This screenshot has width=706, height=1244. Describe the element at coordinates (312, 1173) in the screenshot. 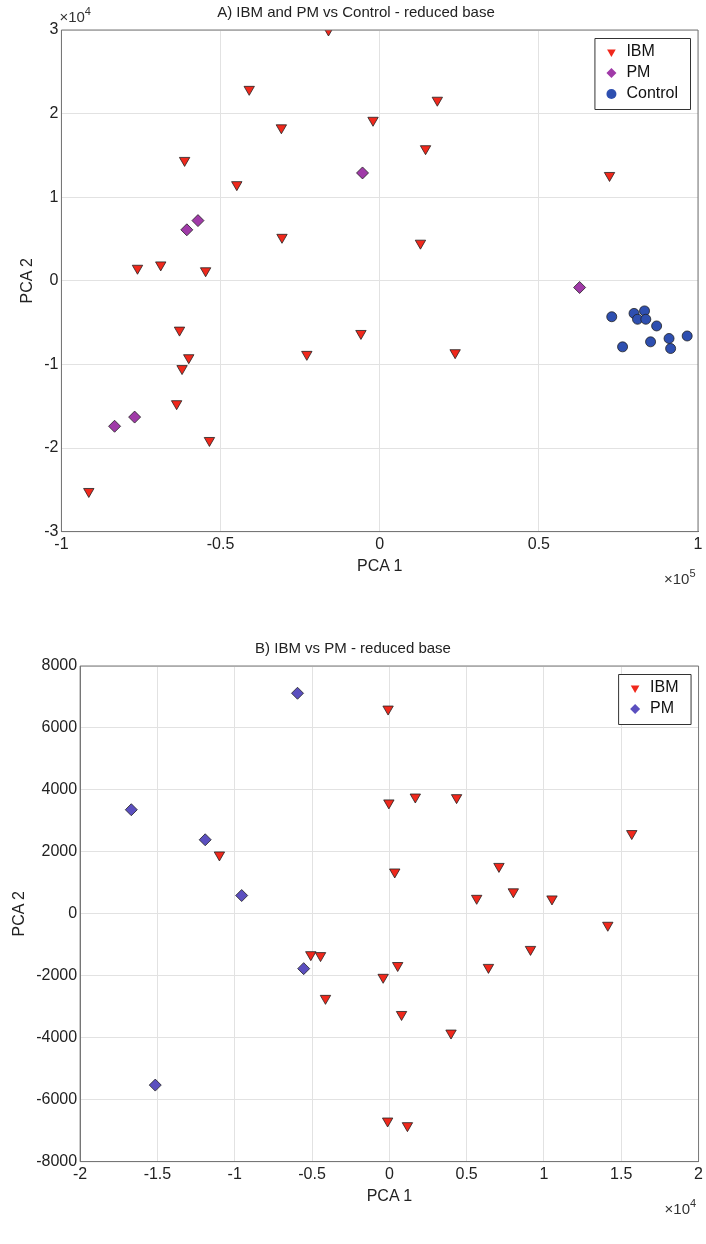

I see `x-tick-label: -0.5` at that location.